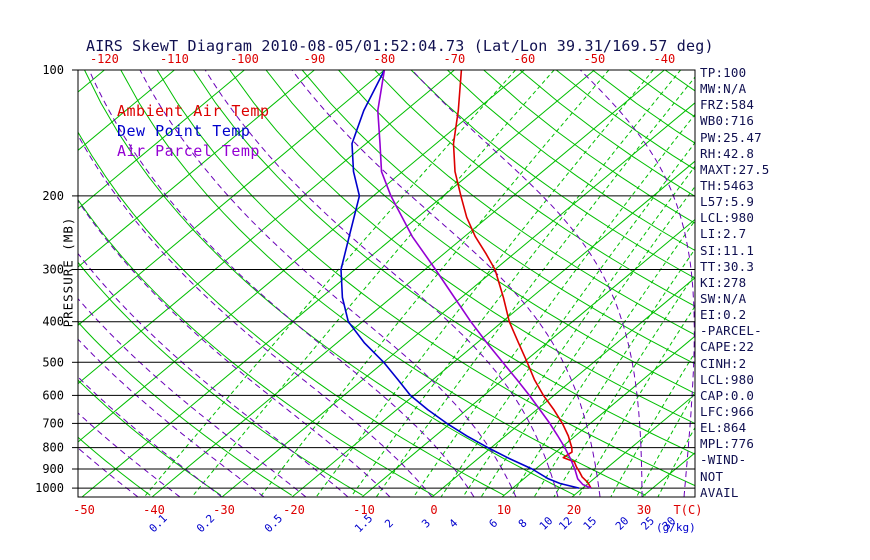 Image resolution: width=870 pixels, height=560 pixels. What do you see at coordinates (188, 151) in the screenshot?
I see `legend-air-parcel-temp: Air Parcel Temp` at bounding box center [188, 151].